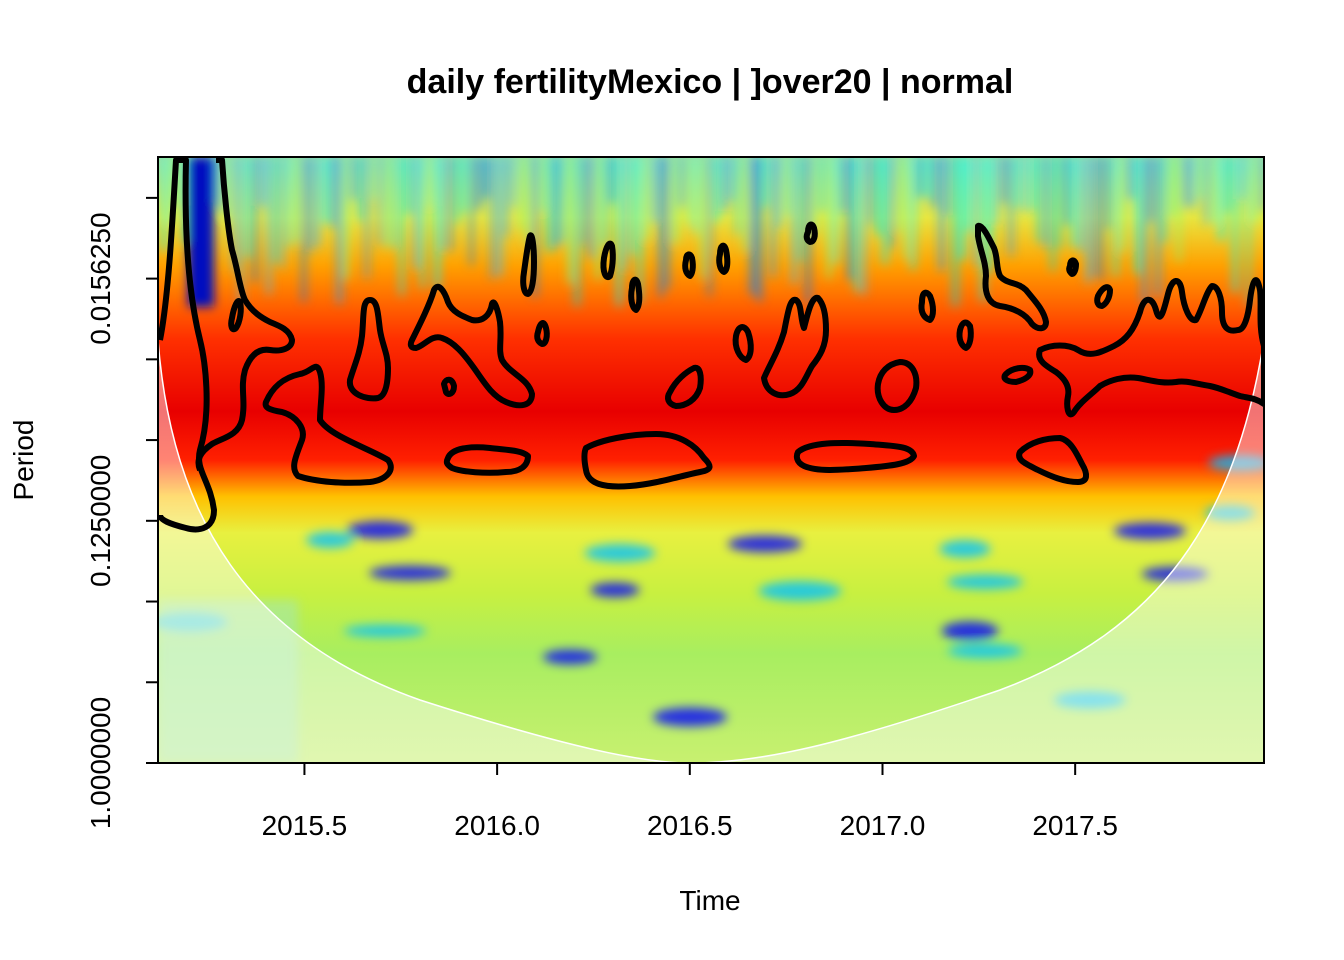 This screenshot has height=960, width=1344. What do you see at coordinates (245, 314) in the screenshot?
I see `contour-left-thin` at bounding box center [245, 314].